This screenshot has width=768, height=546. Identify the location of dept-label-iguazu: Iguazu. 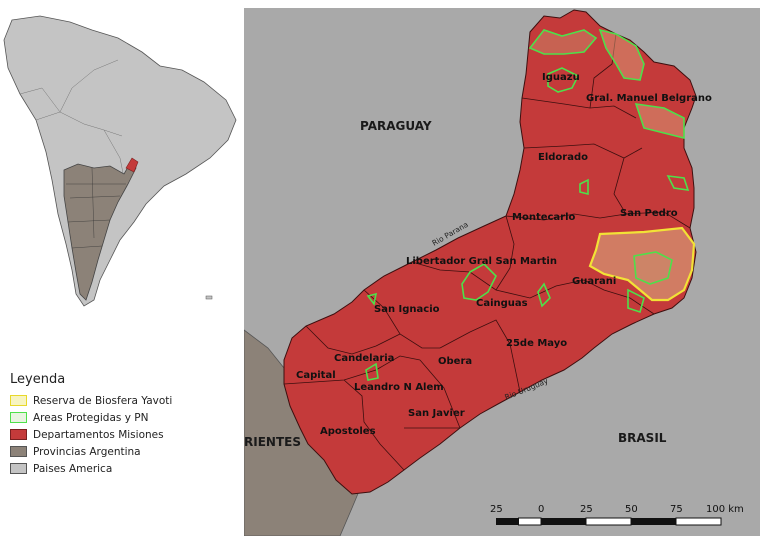
(561, 77).